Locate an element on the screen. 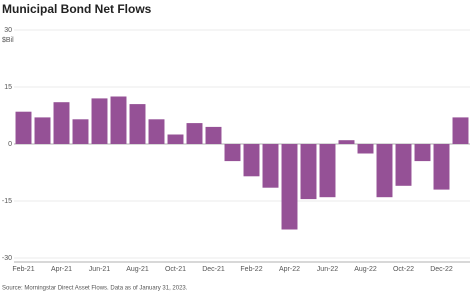  x-tick-label: Jun-22 is located at coordinates (328, 269).